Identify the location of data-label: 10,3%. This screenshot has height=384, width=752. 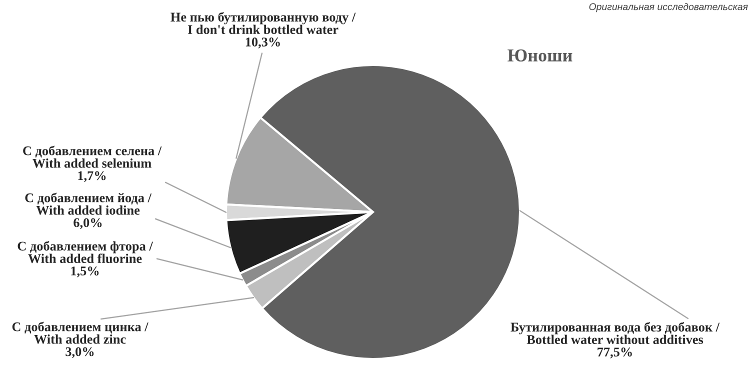
(263, 43).